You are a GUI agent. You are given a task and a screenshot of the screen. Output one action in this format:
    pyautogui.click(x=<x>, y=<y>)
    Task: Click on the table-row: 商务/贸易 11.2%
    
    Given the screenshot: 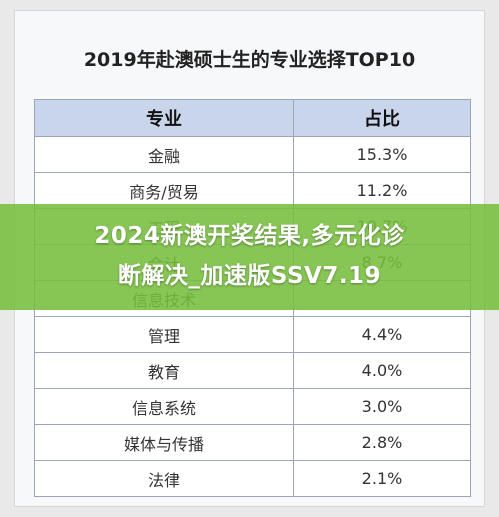 What is the action you would take?
    pyautogui.click(x=252, y=190)
    